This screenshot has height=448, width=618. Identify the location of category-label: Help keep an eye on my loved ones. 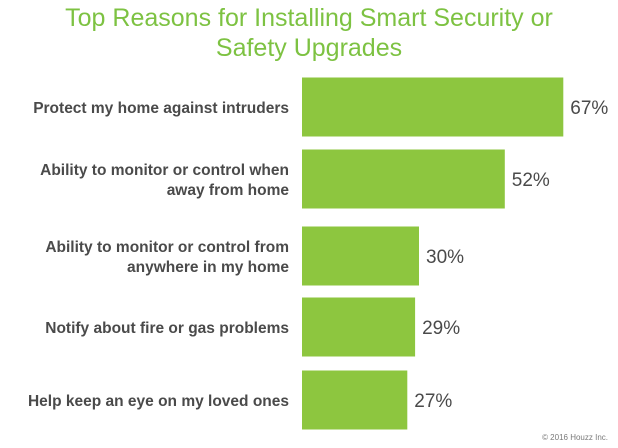
(158, 401).